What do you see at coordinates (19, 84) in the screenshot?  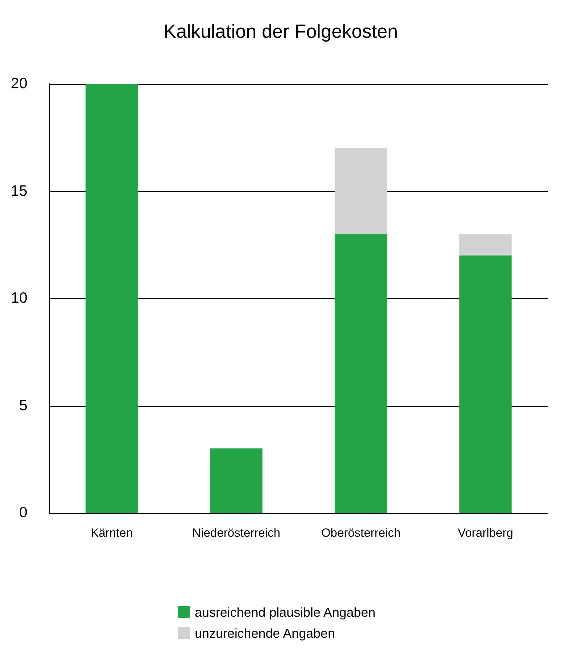 I see `y-tick-label: 20` at bounding box center [19, 84].